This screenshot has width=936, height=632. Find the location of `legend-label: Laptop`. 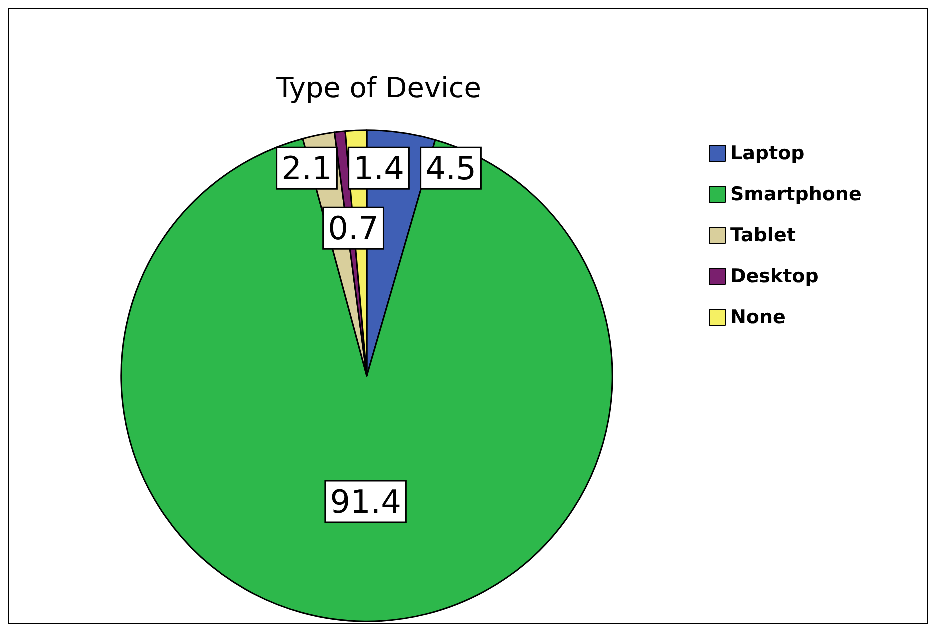

legend-label: Laptop is located at coordinates (767, 153).